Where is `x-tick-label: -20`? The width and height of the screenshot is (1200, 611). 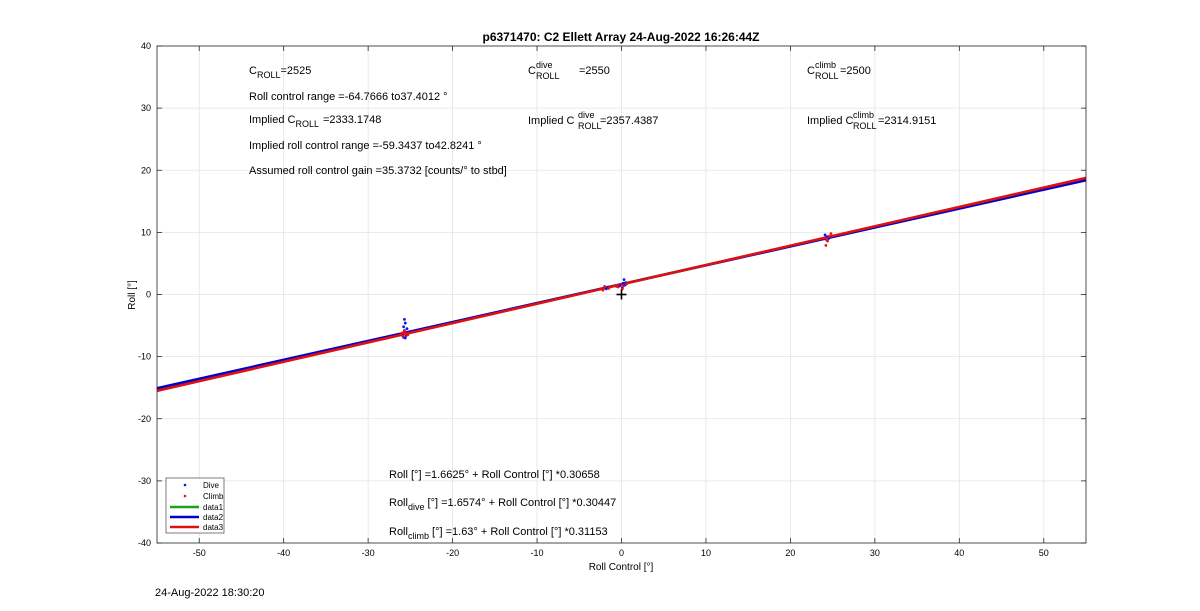 x-tick-label: -20 is located at coordinates (452, 553).